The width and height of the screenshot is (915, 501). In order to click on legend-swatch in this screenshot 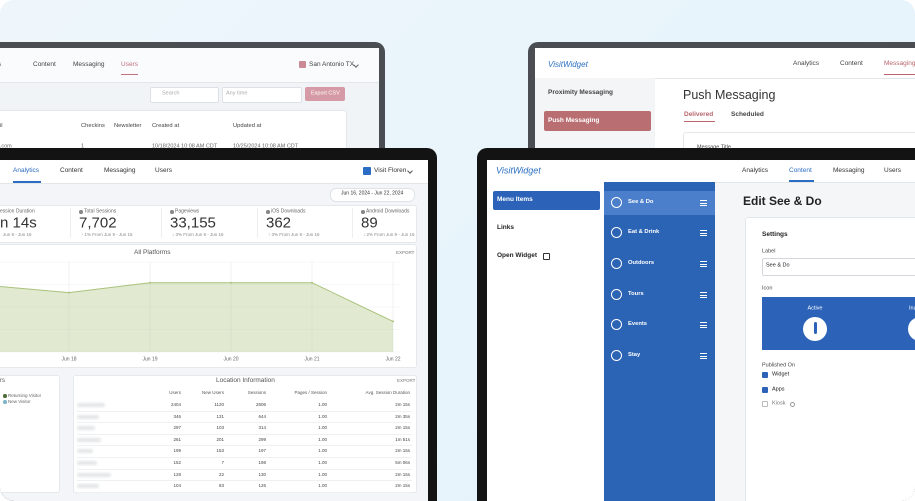, I will do `click(5, 396)`.